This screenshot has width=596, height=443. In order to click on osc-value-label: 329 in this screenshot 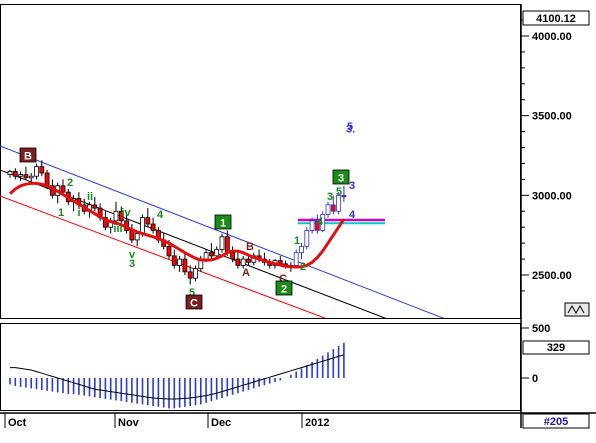, I will do `click(556, 348)`.